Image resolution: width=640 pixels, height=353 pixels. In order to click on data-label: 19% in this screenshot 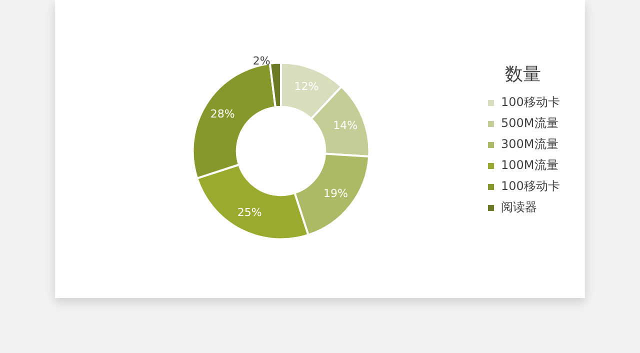, I will do `click(335, 193)`.